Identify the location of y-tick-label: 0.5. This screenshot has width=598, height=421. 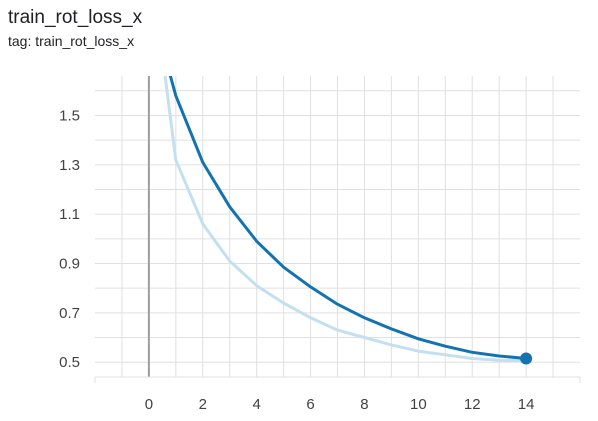
(69, 362).